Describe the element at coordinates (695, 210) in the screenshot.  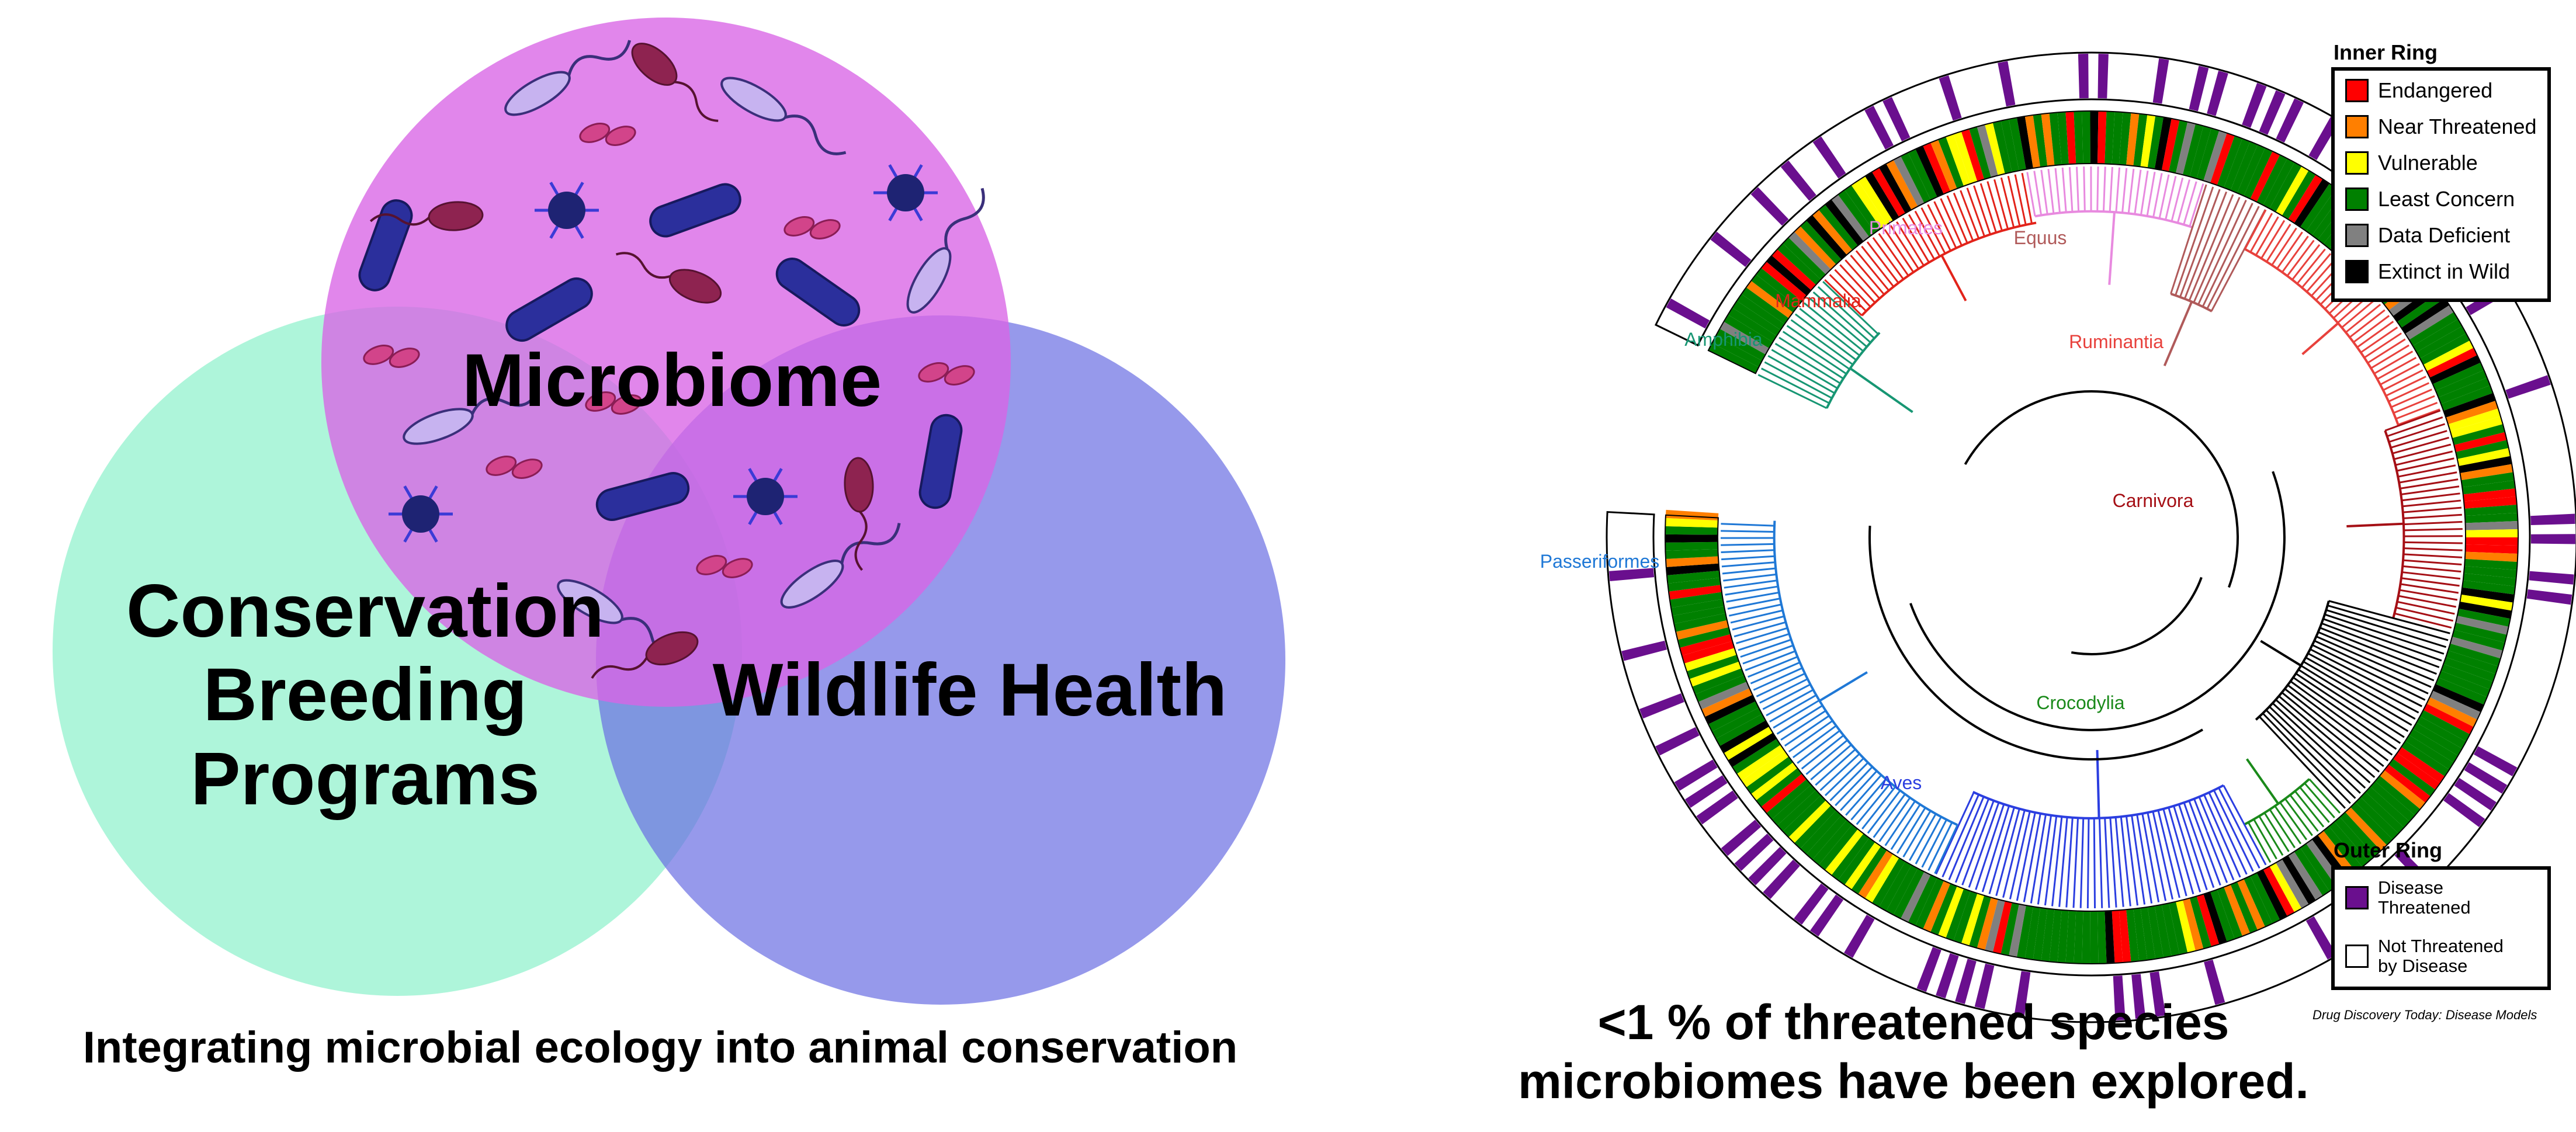
I see `rod-bacterium-icon` at that location.